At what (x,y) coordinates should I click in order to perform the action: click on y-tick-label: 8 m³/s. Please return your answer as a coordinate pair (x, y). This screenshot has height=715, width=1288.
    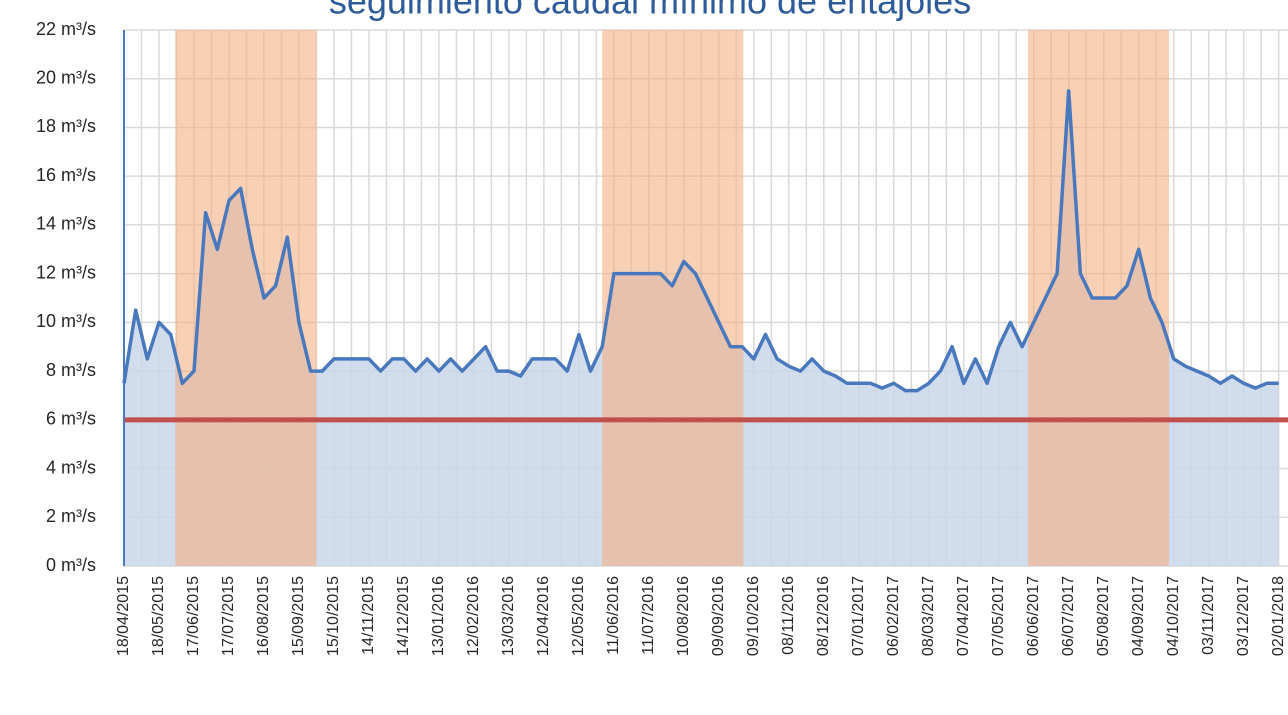
    Looking at the image, I should click on (71, 370).